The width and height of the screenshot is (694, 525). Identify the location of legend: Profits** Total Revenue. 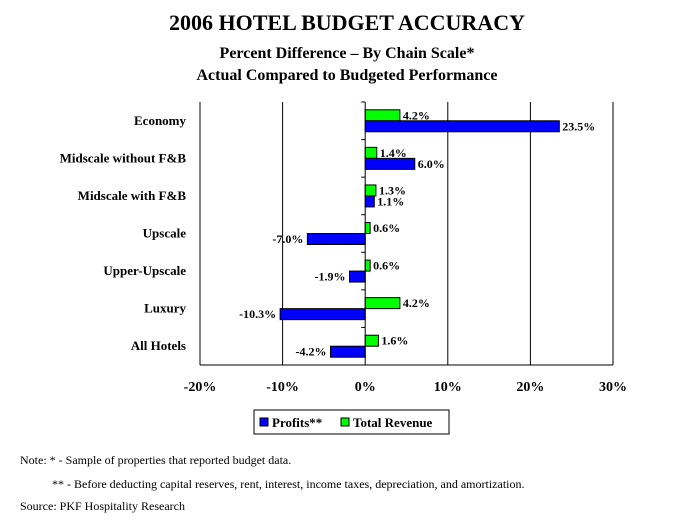
(351, 422).